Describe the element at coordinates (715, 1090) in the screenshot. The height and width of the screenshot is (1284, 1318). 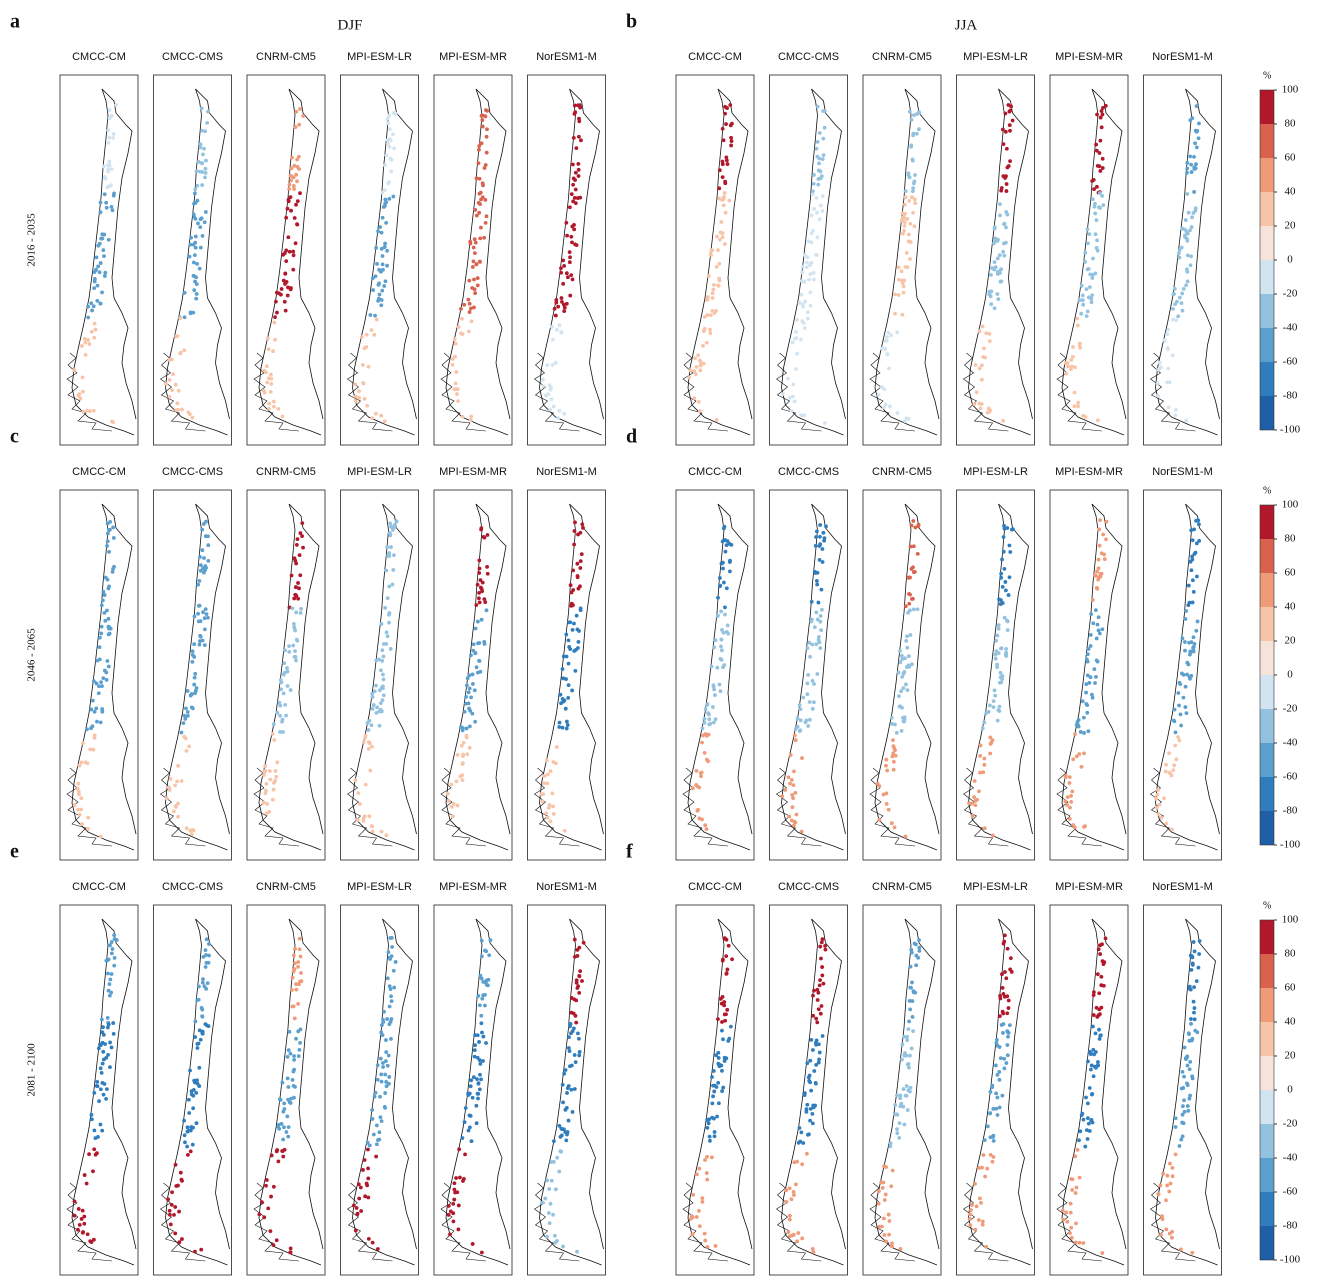
I see `map-frame` at that location.